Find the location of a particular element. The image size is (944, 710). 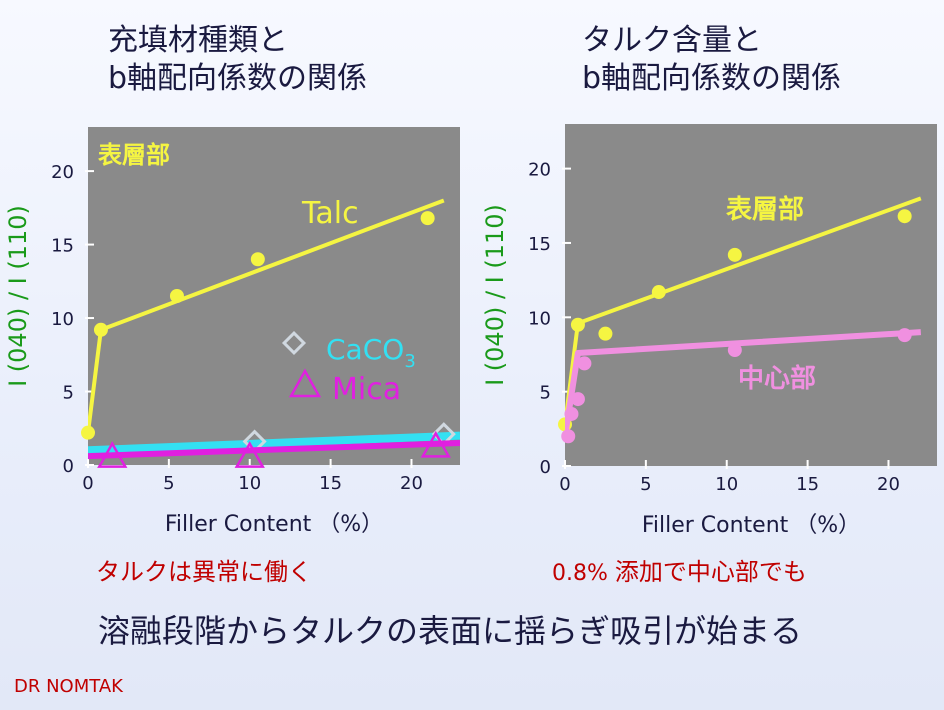

legend-label-caco3-sub: 3 is located at coordinates (409, 361).